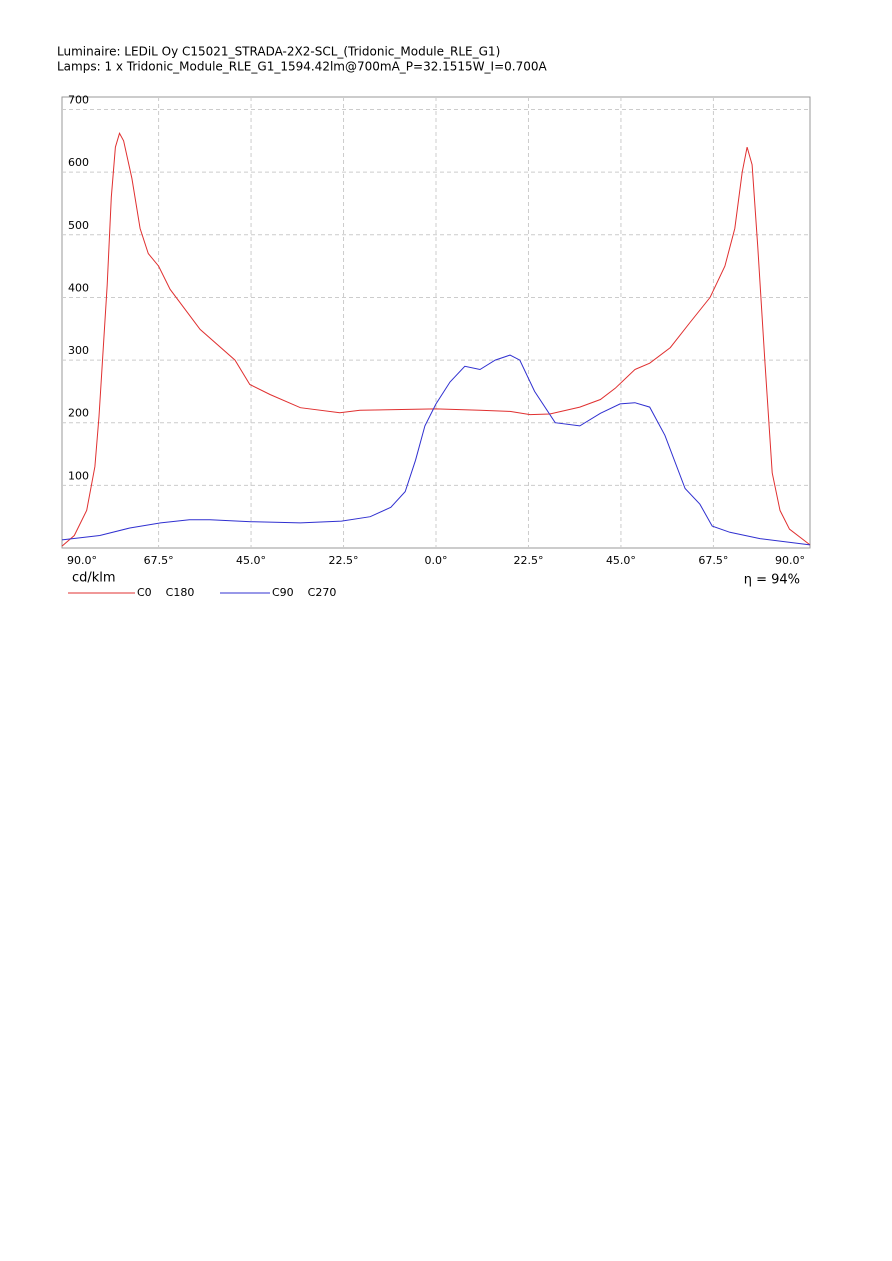 Image resolution: width=892 pixels, height=1261 pixels. Describe the element at coordinates (78, 475) in the screenshot. I see `y-tick-label: 100` at that location.